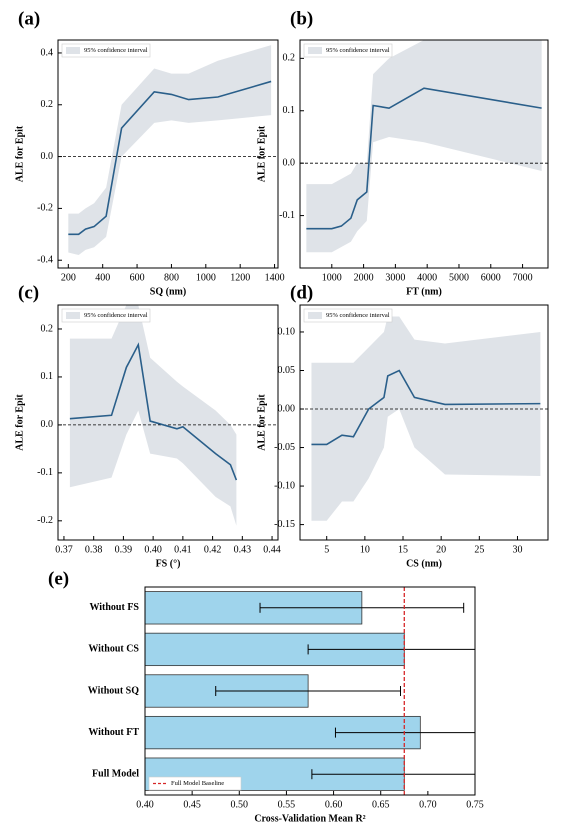 The height and width of the screenshot is (840, 566). I want to click on x-tick-label: 30, so click(517, 549).